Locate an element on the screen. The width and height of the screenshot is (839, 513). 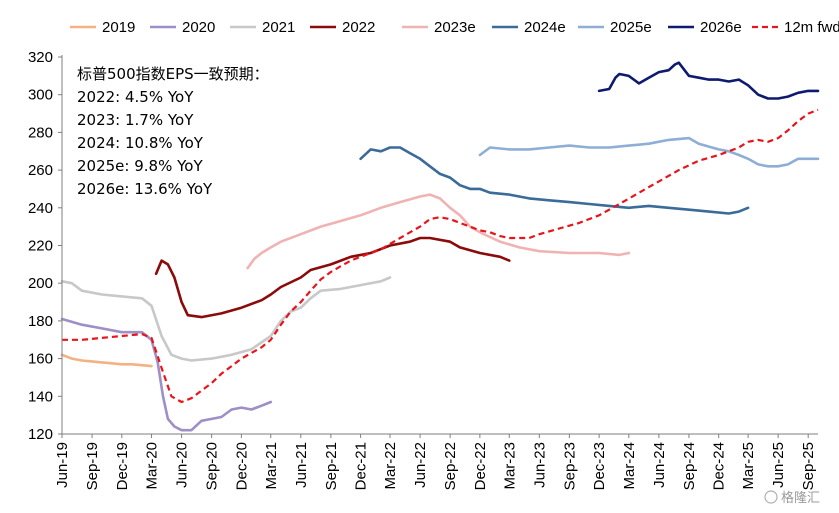
x-tick-label: Mar-22 is located at coordinates (390, 466).